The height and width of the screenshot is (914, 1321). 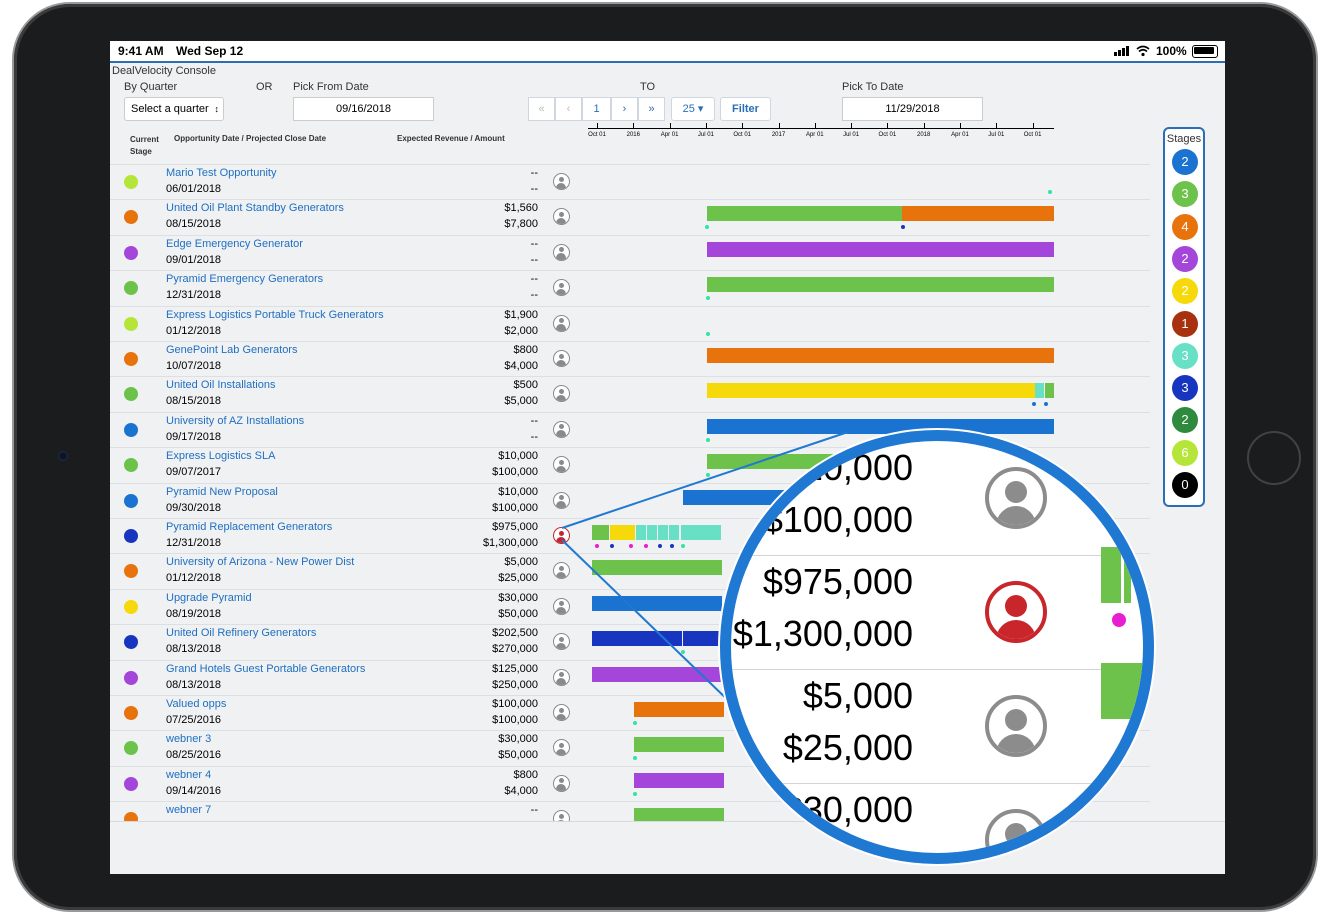 I want to click on table-row: webner 7 --, so click(x=630, y=819).